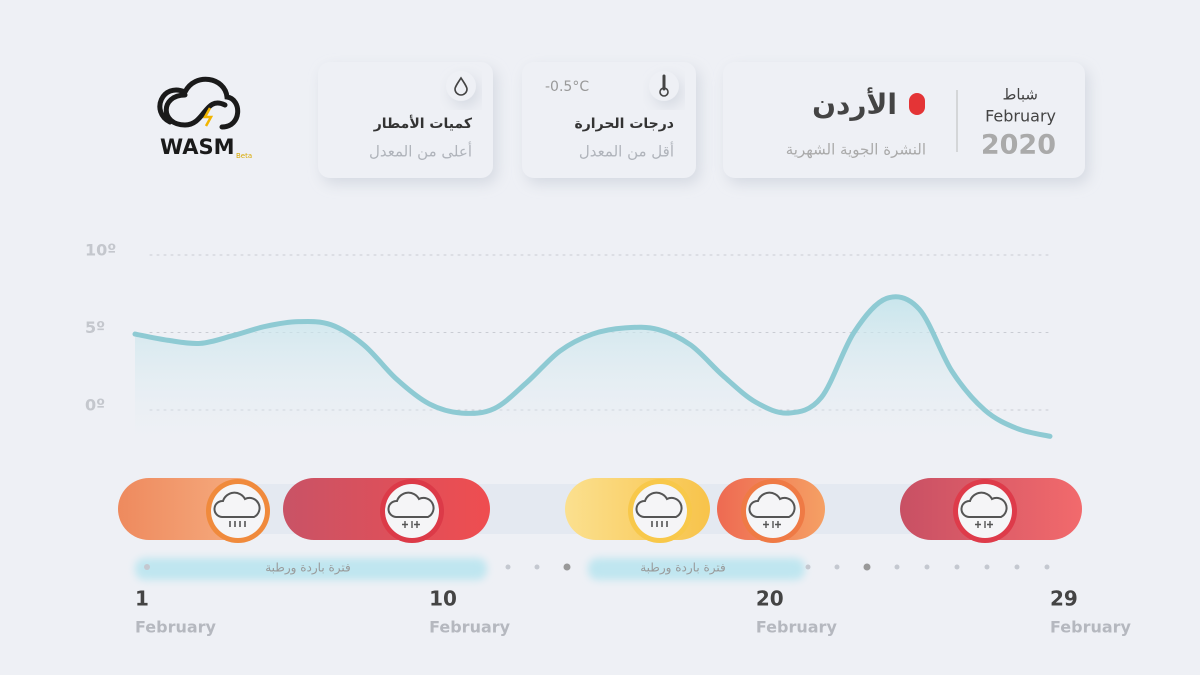  What do you see at coordinates (443, 599) in the screenshot?
I see `x-tick-label: 10` at bounding box center [443, 599].